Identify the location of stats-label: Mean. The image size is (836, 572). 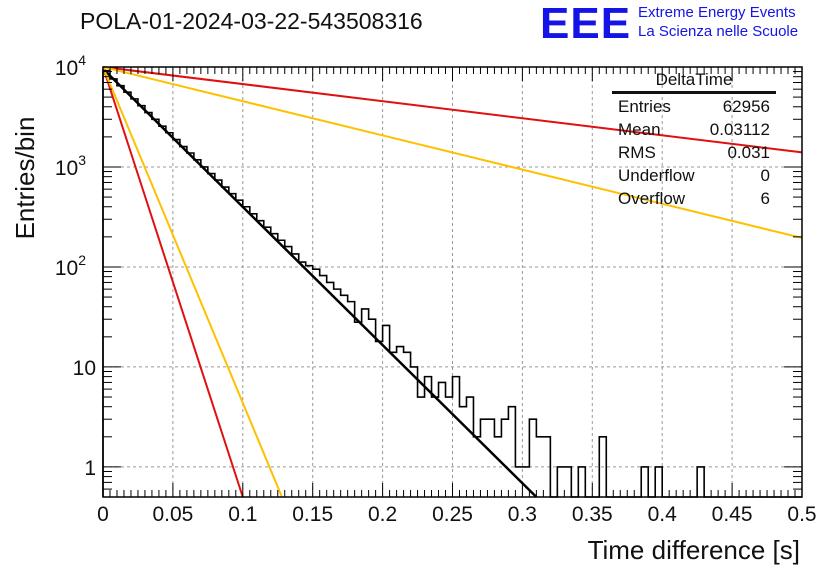
(639, 129).